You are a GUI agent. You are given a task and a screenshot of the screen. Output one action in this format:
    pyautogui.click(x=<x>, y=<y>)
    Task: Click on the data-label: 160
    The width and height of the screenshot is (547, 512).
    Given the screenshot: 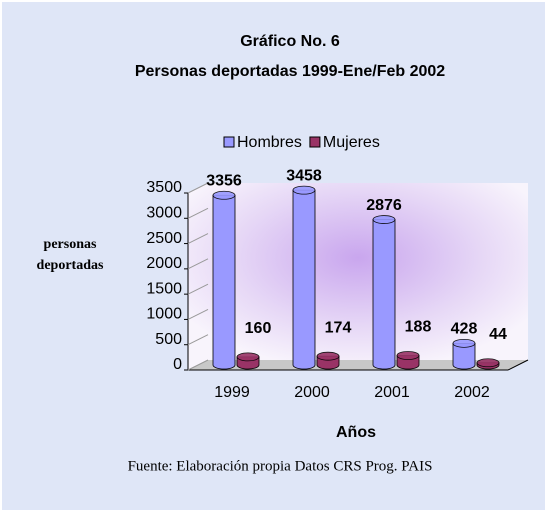 What is the action you would take?
    pyautogui.click(x=258, y=328)
    